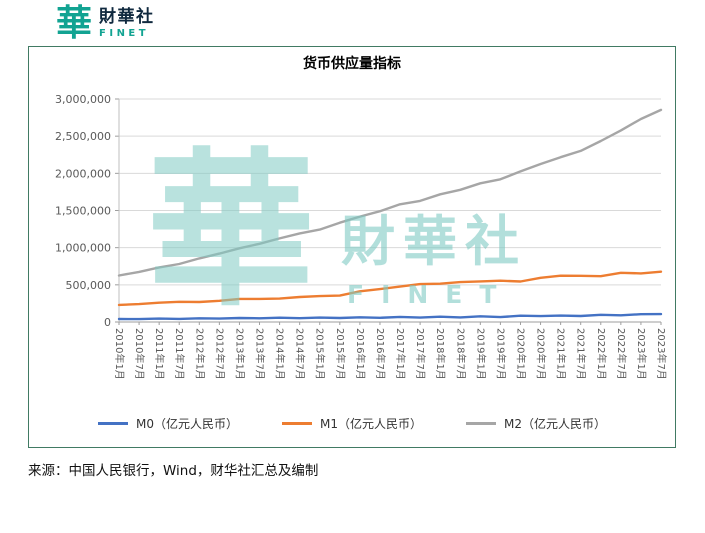  What do you see at coordinates (83, 211) in the screenshot?
I see `y-axis-tick-label: 1,500,000` at bounding box center [83, 211].